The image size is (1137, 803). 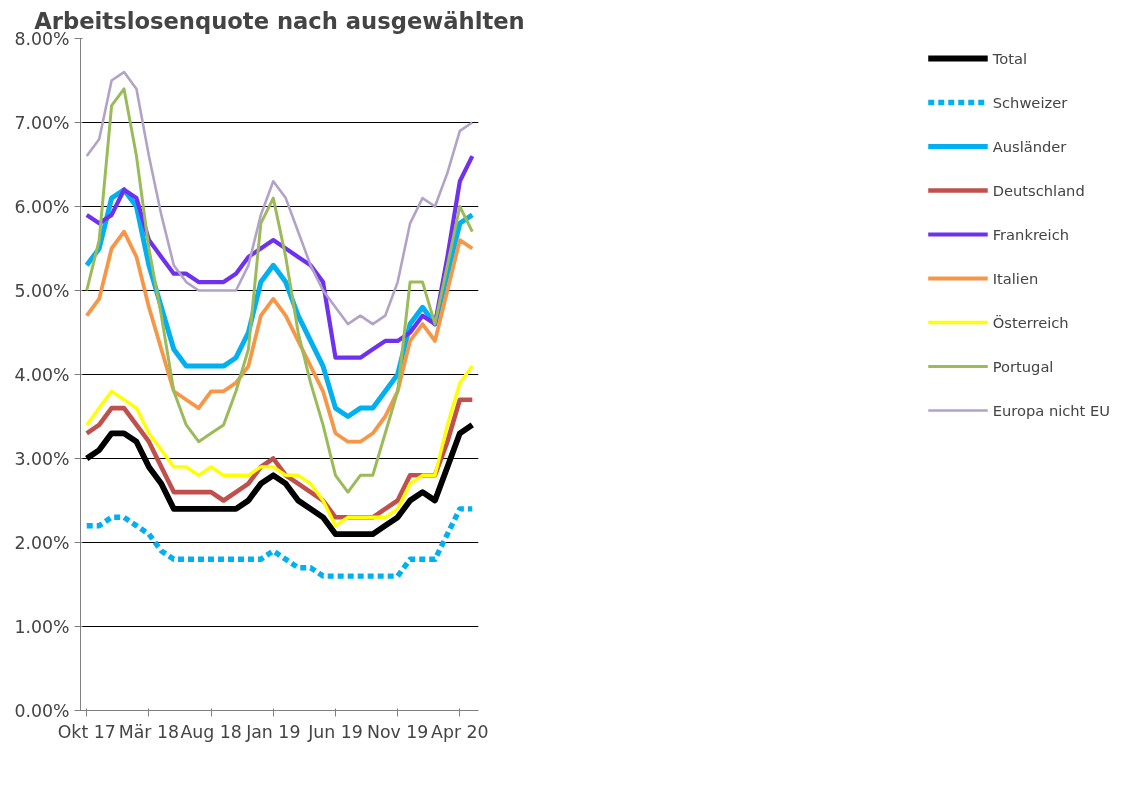 What do you see at coordinates (1029, 146) in the screenshot?
I see `legend-label: Ausländer` at bounding box center [1029, 146].